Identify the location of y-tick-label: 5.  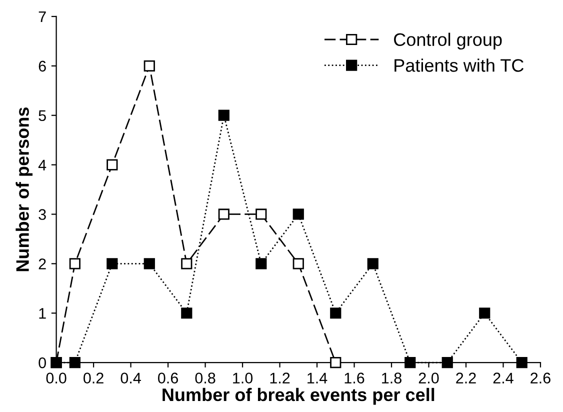
(42, 116).